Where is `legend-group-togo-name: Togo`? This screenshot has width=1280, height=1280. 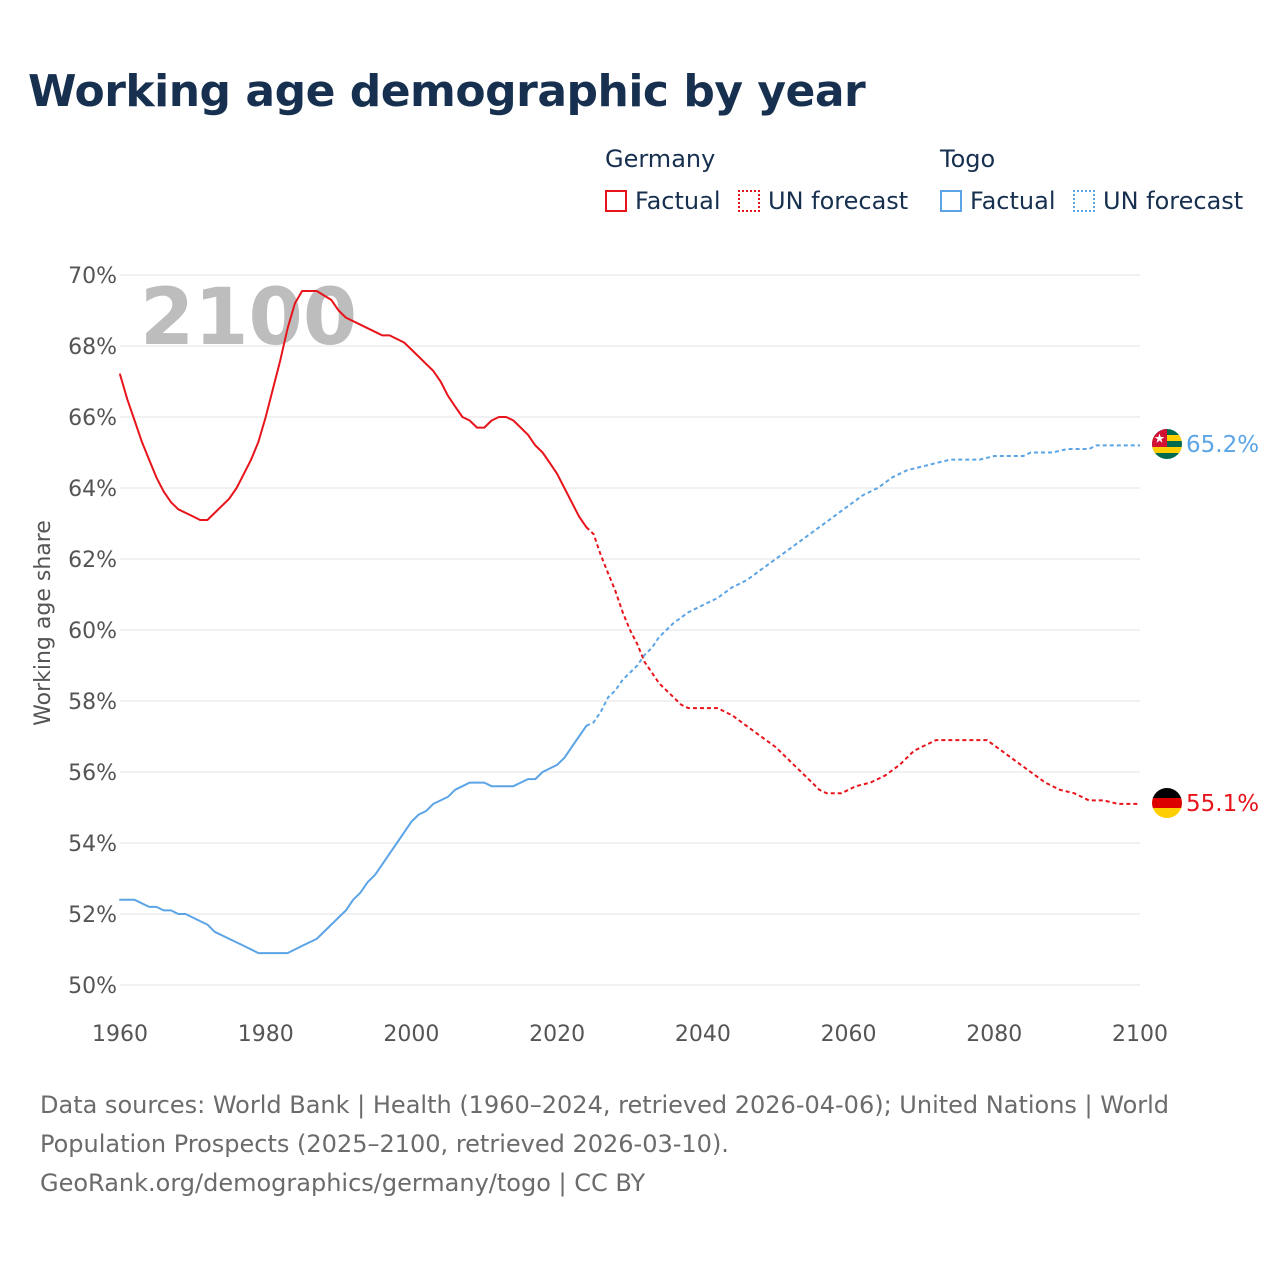
legend-group-togo-name: Togo is located at coordinates (968, 159).